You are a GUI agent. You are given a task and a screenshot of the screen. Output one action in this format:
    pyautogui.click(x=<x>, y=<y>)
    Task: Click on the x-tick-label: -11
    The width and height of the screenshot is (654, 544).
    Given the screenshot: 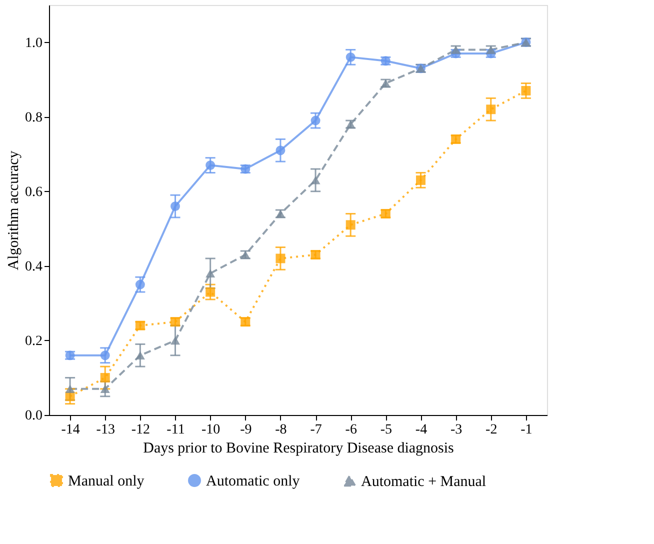 What is the action you would take?
    pyautogui.click(x=175, y=430)
    